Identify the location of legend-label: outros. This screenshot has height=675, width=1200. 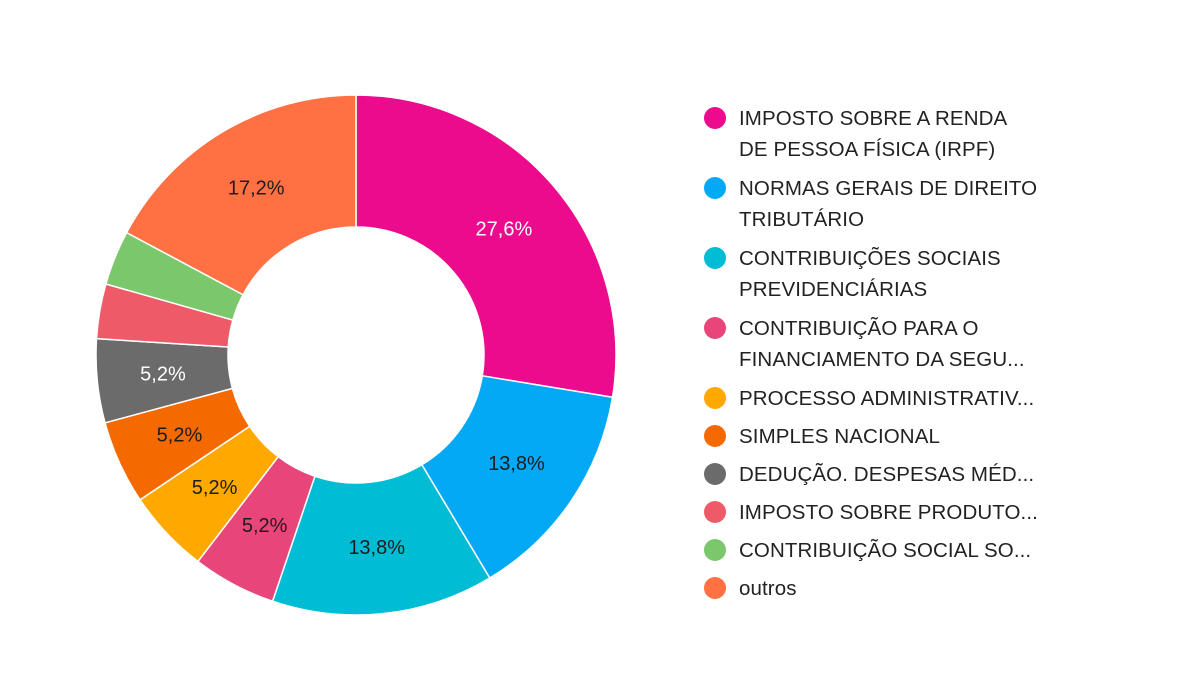
(768, 588).